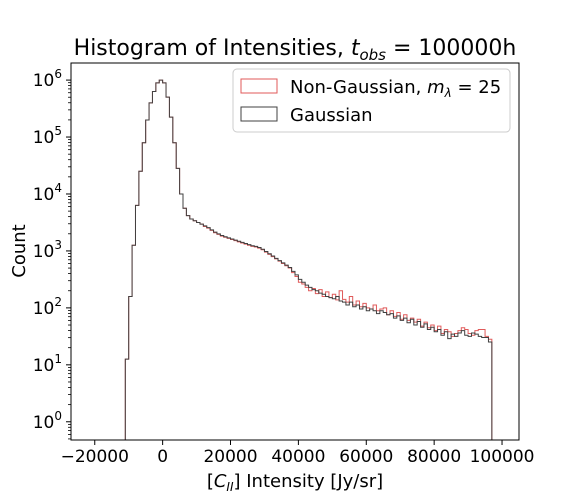 The height and width of the screenshot is (504, 576). What do you see at coordinates (47, 421) in the screenshot?
I see `y-tick-label: 10⁰` at bounding box center [47, 421].